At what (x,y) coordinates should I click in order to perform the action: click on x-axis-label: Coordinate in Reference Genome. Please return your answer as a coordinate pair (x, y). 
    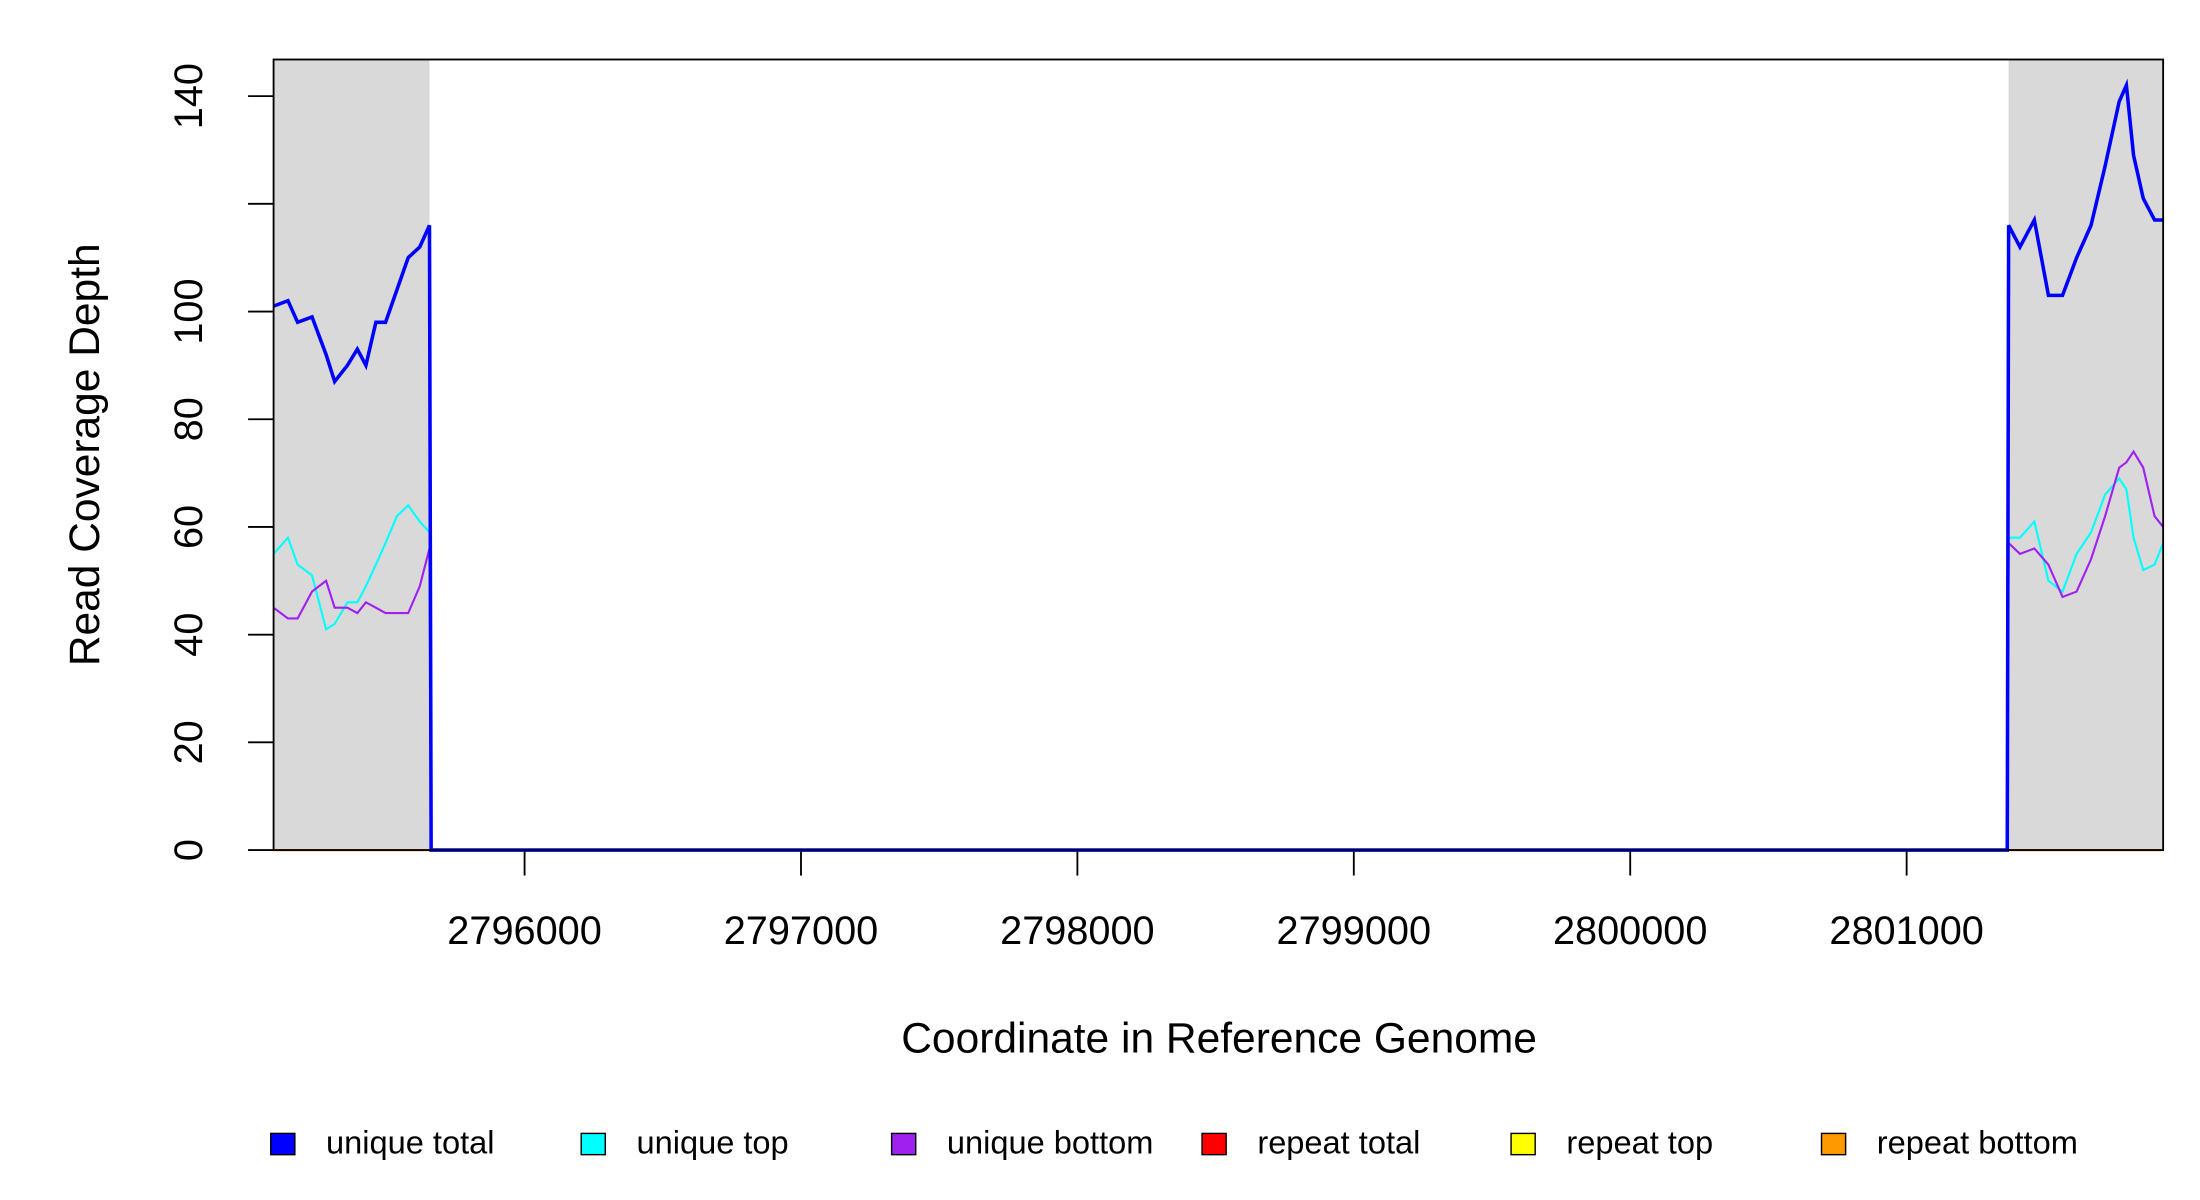
    Looking at the image, I should click on (1219, 1039).